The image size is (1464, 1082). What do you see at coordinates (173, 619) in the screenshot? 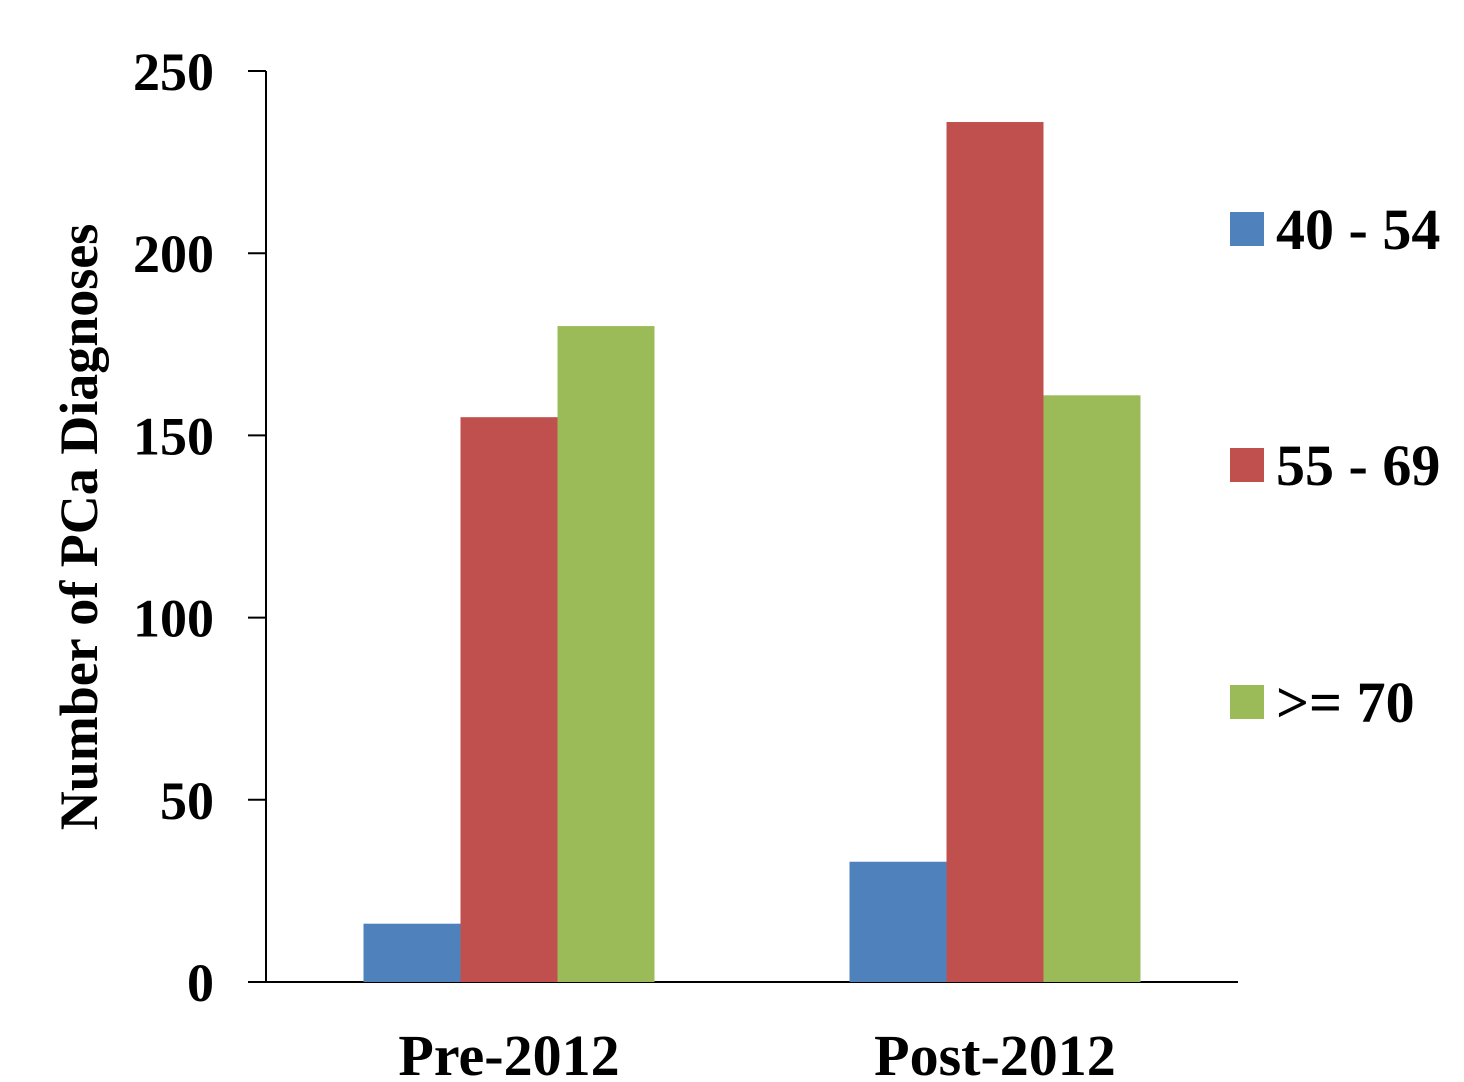
I see `y-tick-label: 100` at bounding box center [173, 619].